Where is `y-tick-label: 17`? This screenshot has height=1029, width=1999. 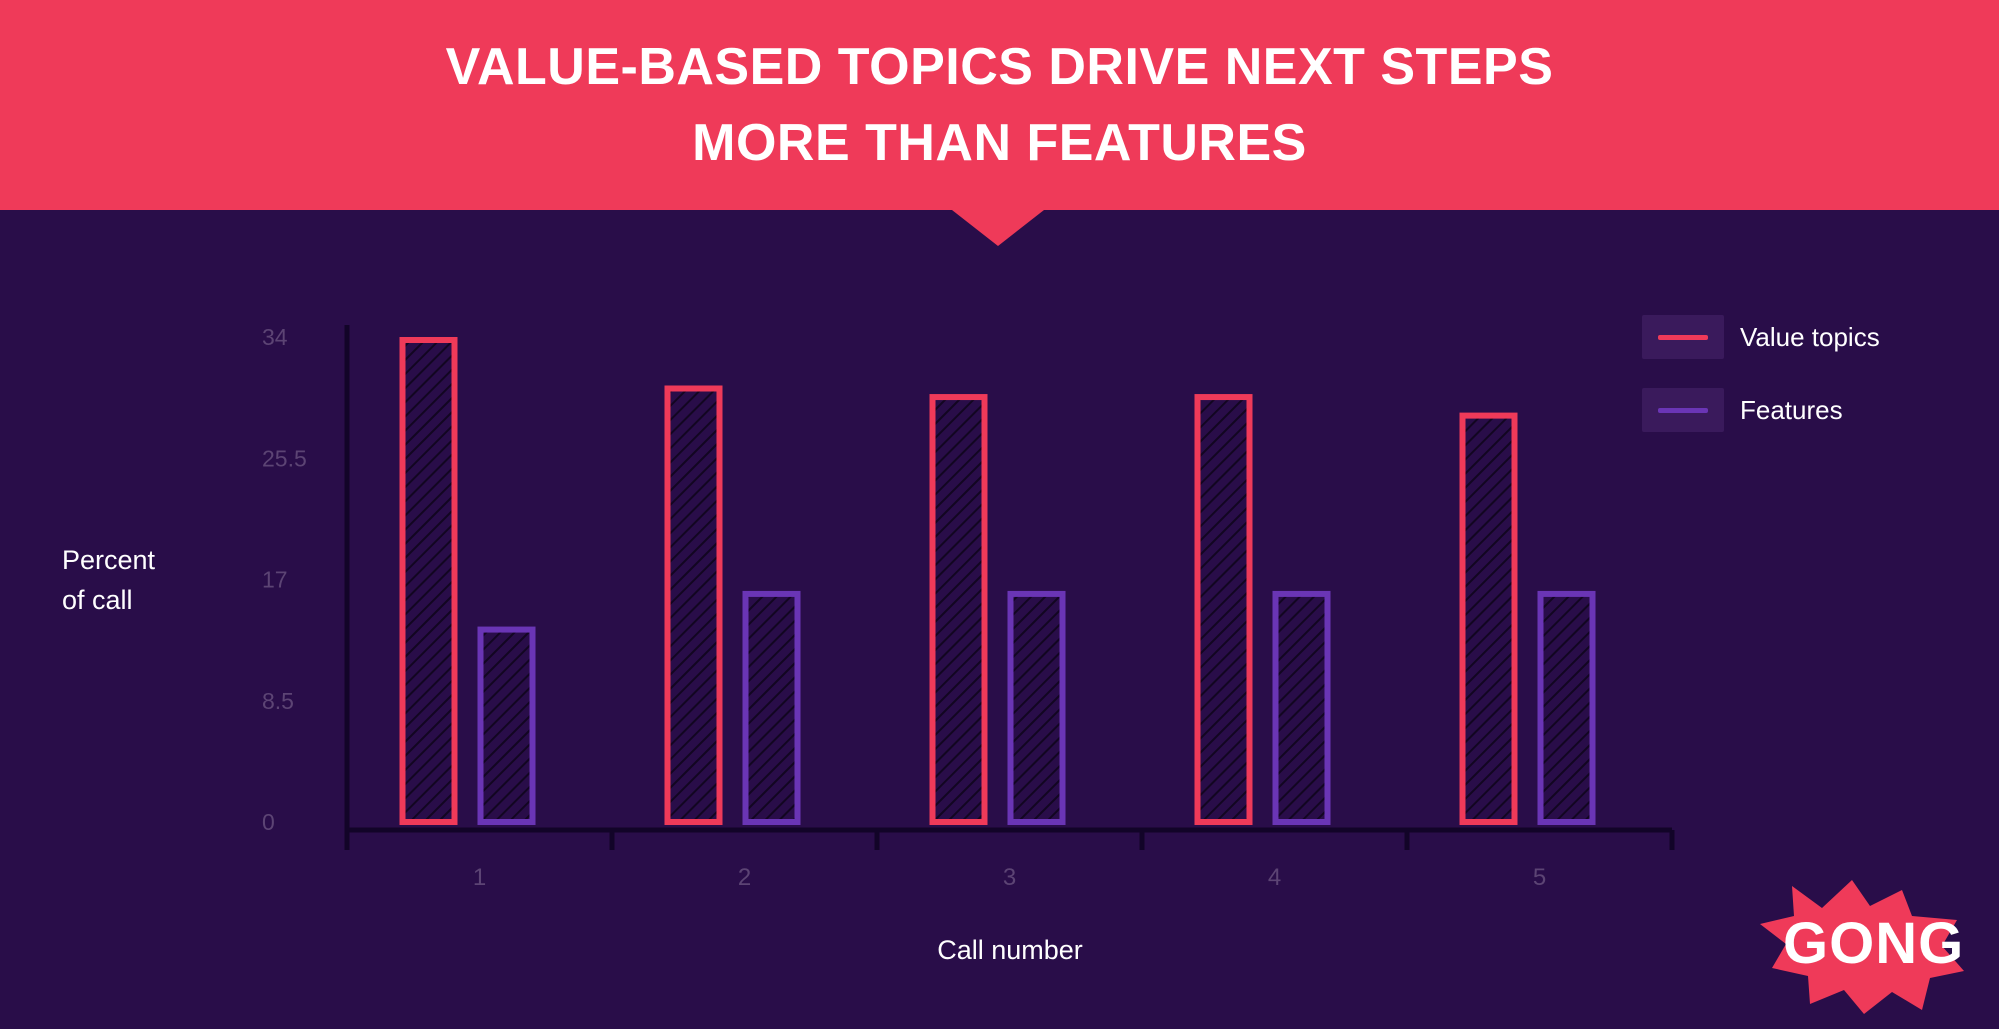
y-tick-label: 17 is located at coordinates (275, 580).